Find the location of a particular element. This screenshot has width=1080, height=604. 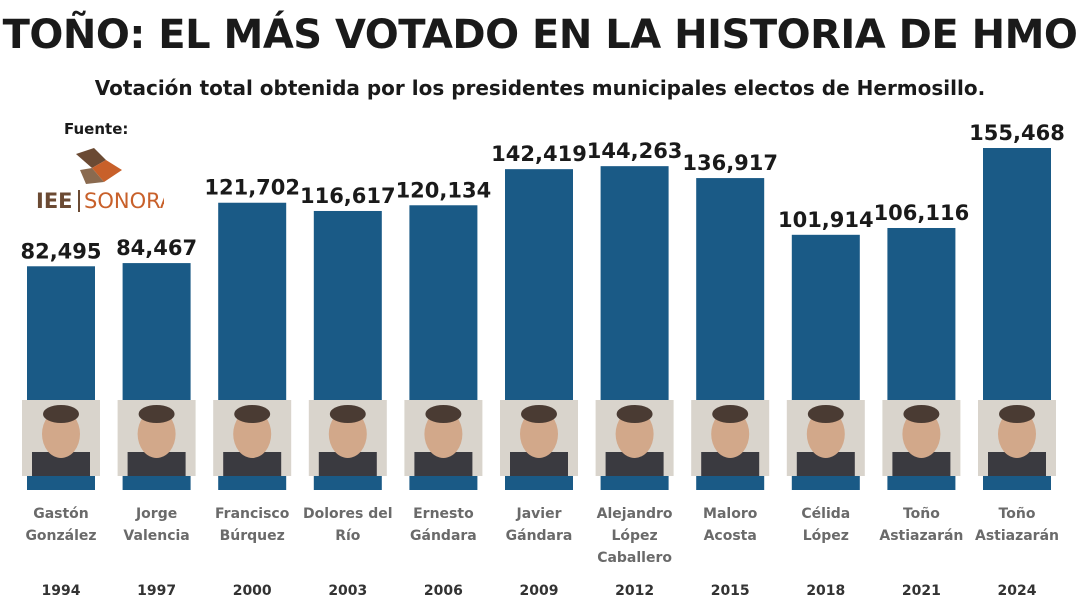

candidate-name-line: Dolores del is located at coordinates (348, 514).